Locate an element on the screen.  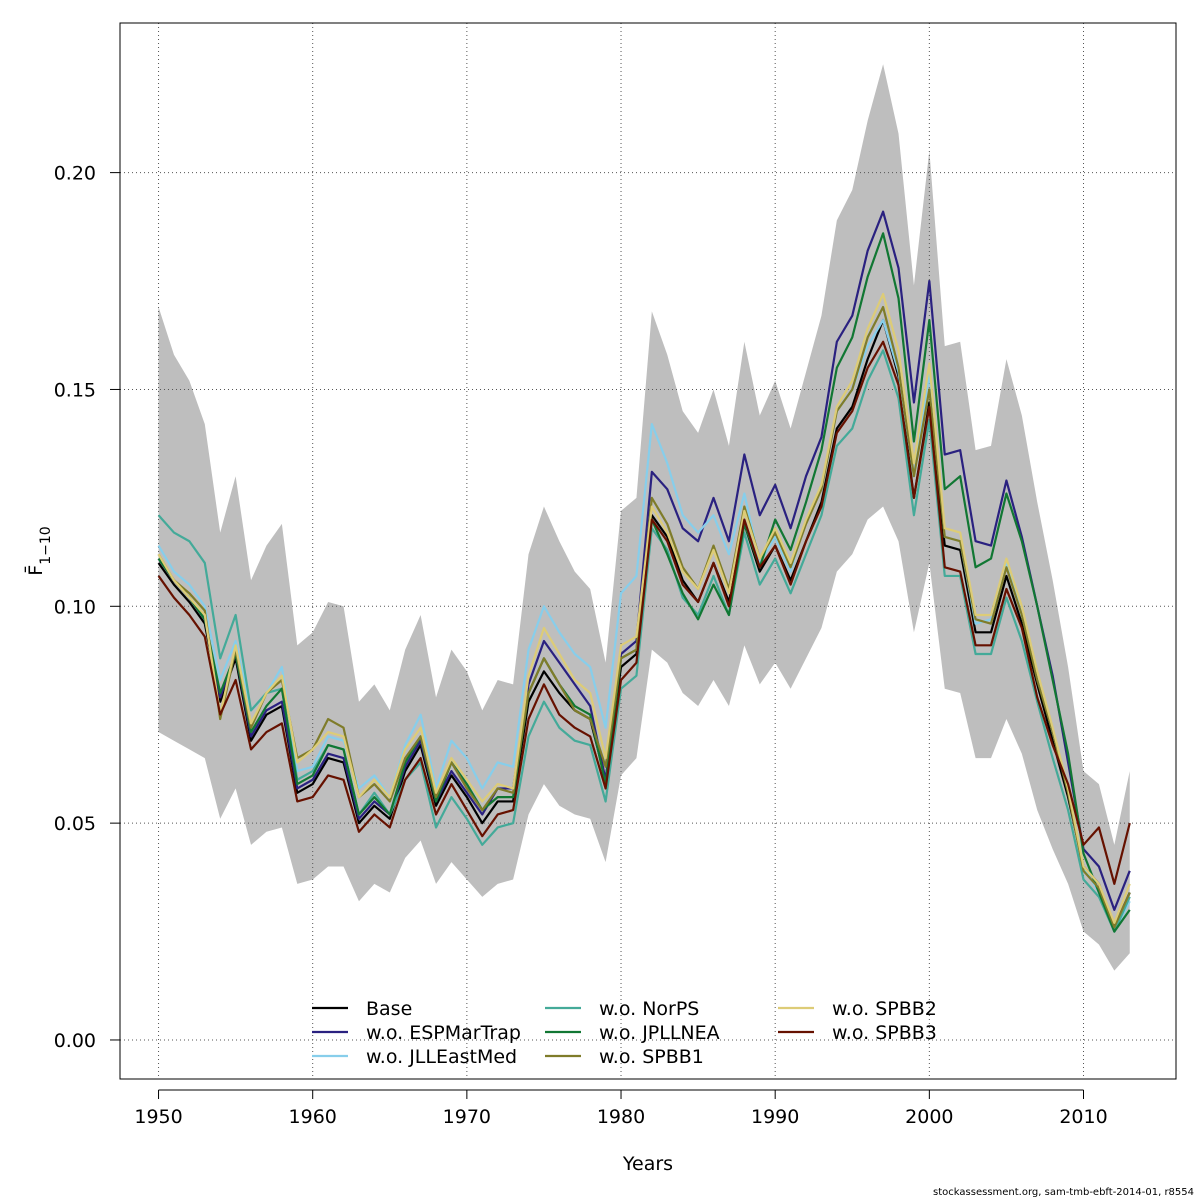
svg-text: F̄1−10 is located at coordinates (38, 550).